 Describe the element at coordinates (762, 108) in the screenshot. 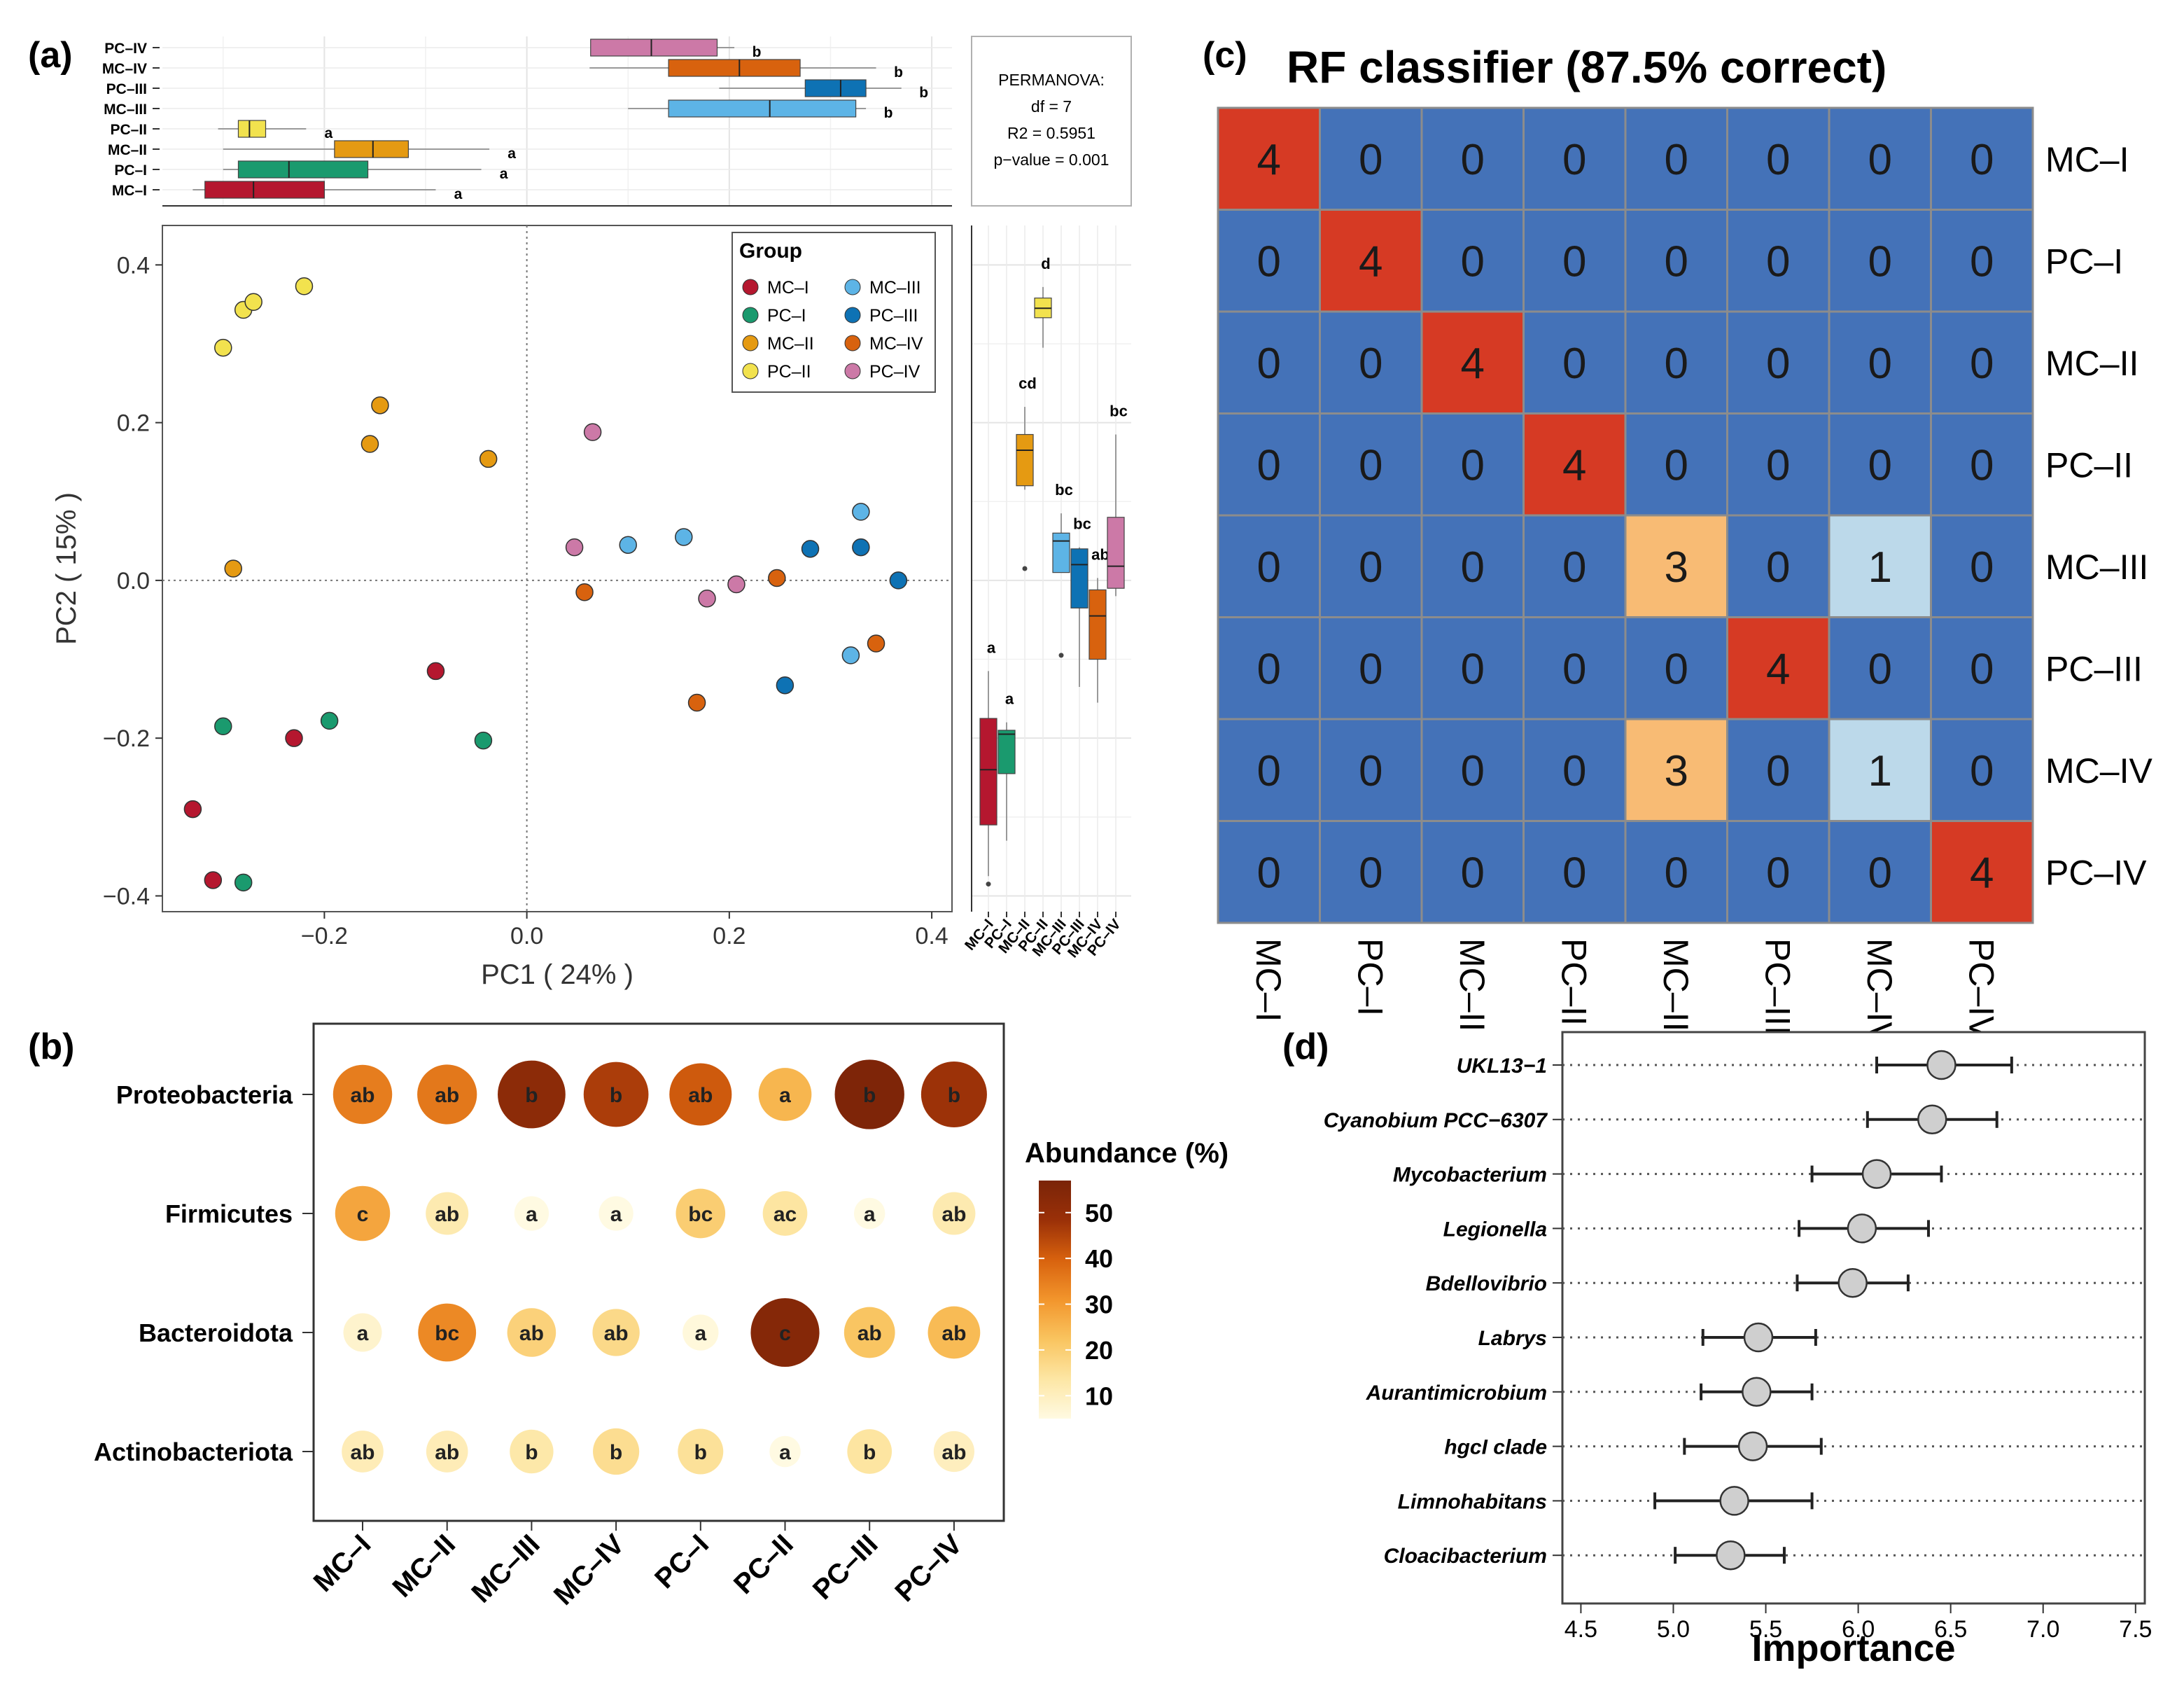

I see `top-box-mc-iii` at that location.